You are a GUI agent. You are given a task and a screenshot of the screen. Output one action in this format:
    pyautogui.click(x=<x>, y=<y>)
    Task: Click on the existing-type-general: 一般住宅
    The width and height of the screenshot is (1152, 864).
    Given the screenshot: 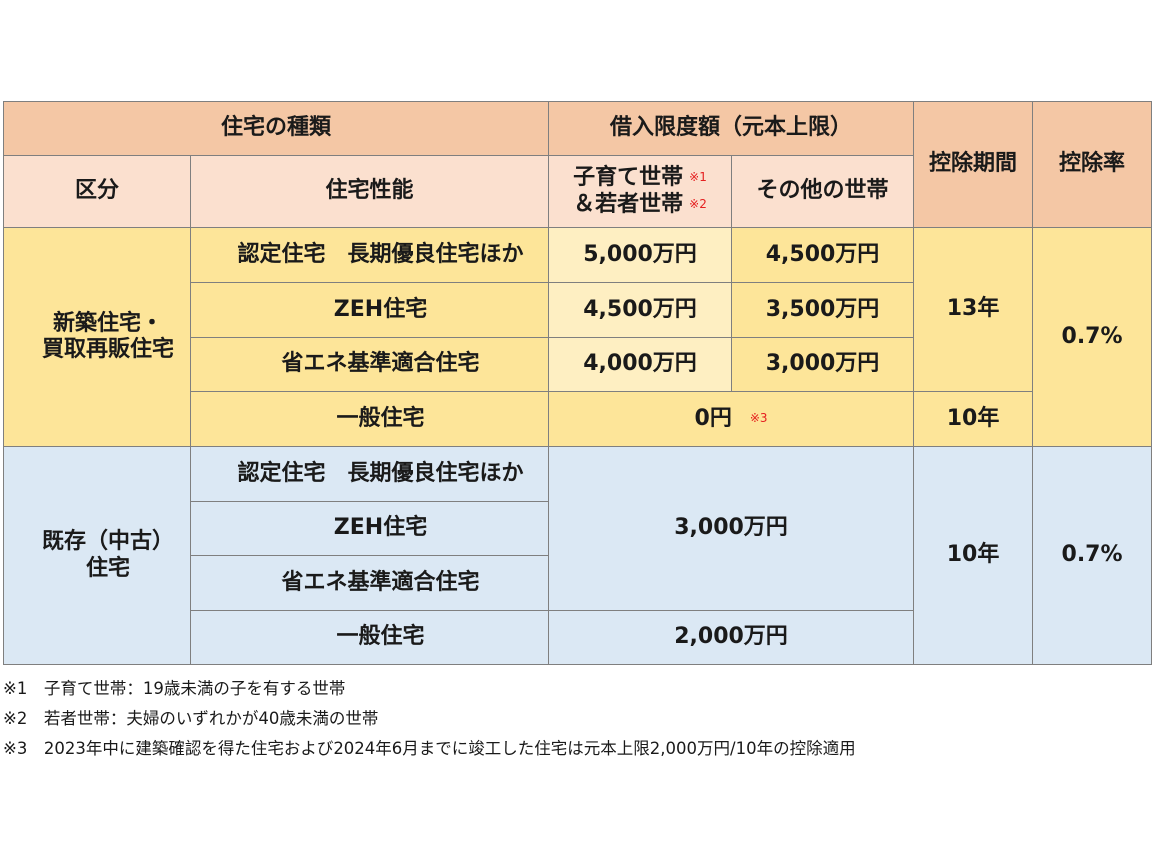 What is the action you would take?
    pyautogui.click(x=369, y=637)
    